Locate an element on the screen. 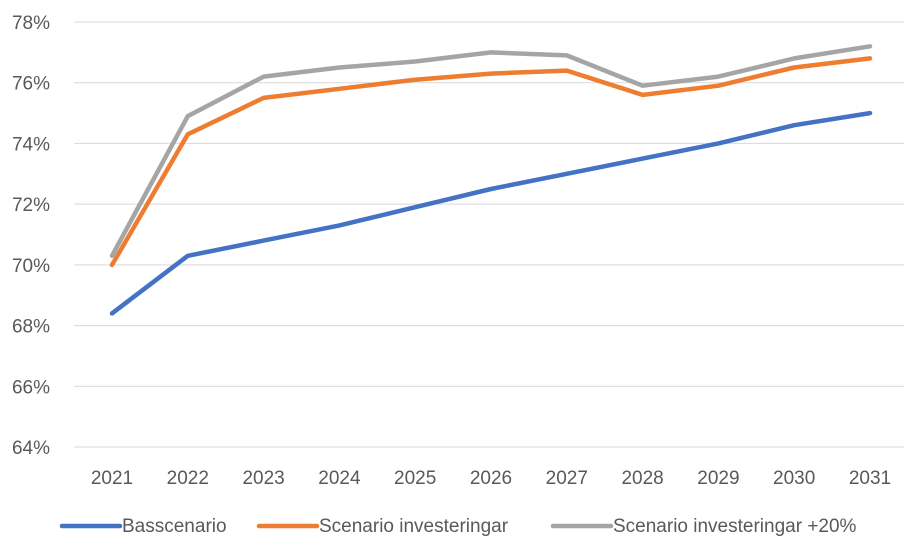  y-tick-label: 68% is located at coordinates (31, 327).